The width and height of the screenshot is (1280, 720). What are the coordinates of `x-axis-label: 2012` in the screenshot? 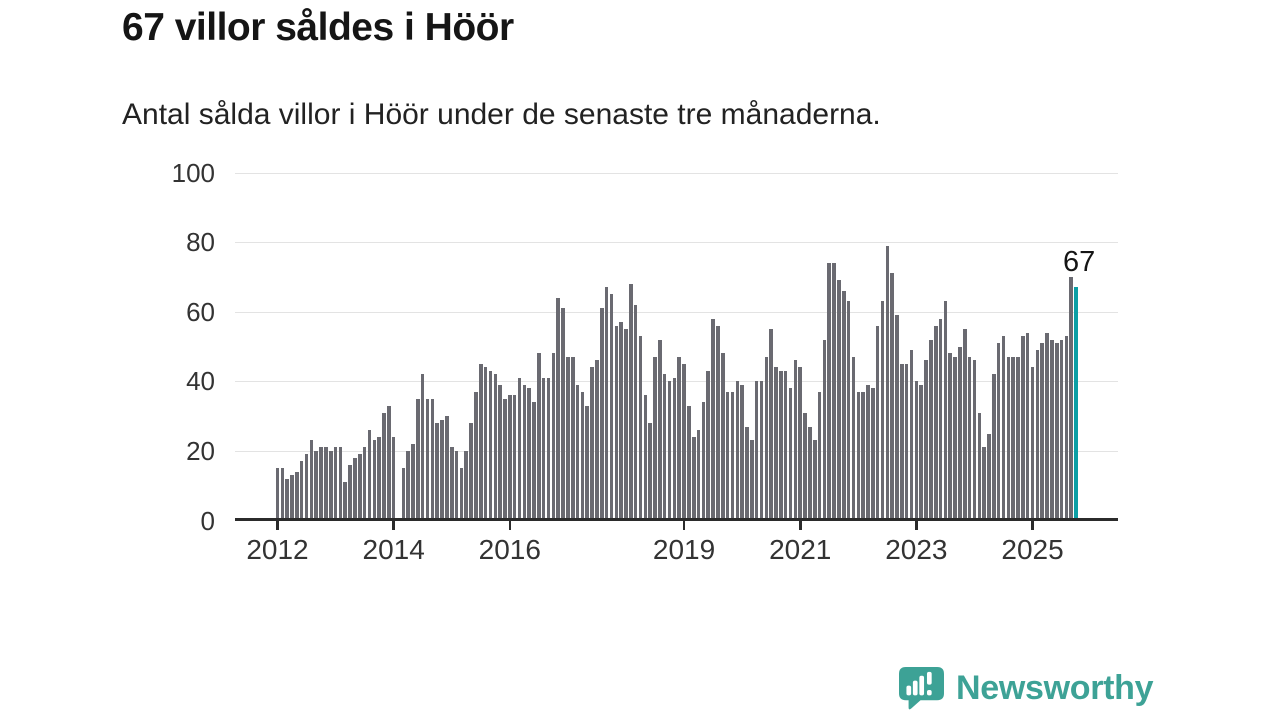 It's located at (277, 549).